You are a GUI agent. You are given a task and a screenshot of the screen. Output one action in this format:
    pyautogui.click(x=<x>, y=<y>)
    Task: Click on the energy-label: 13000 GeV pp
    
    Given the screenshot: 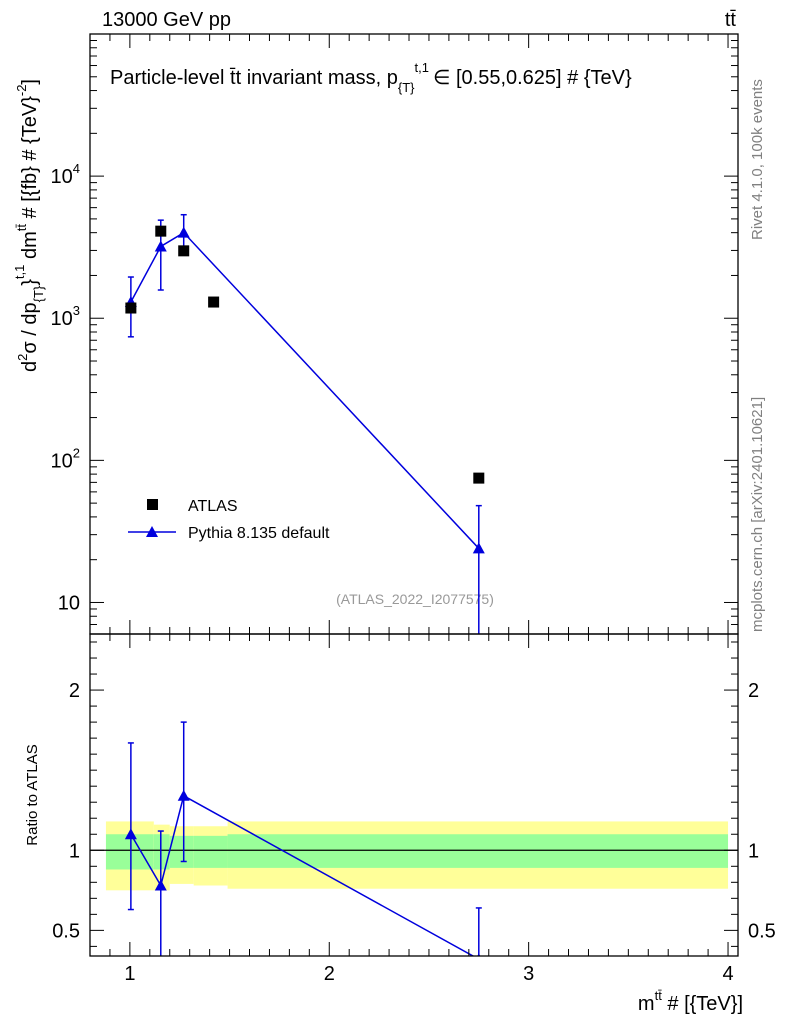 What is the action you would take?
    pyautogui.click(x=166, y=20)
    